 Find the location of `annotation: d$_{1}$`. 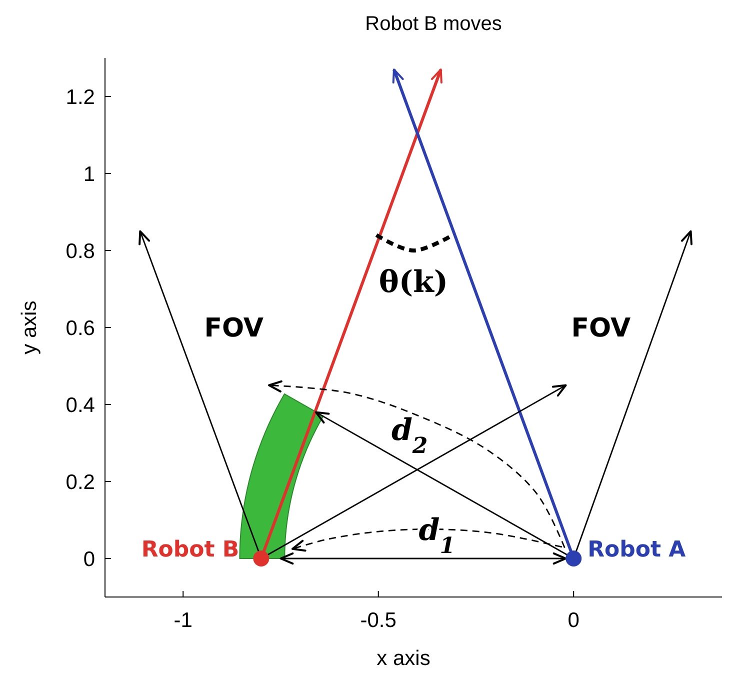

annotation: d$_{1}$ is located at coordinates (437, 536).